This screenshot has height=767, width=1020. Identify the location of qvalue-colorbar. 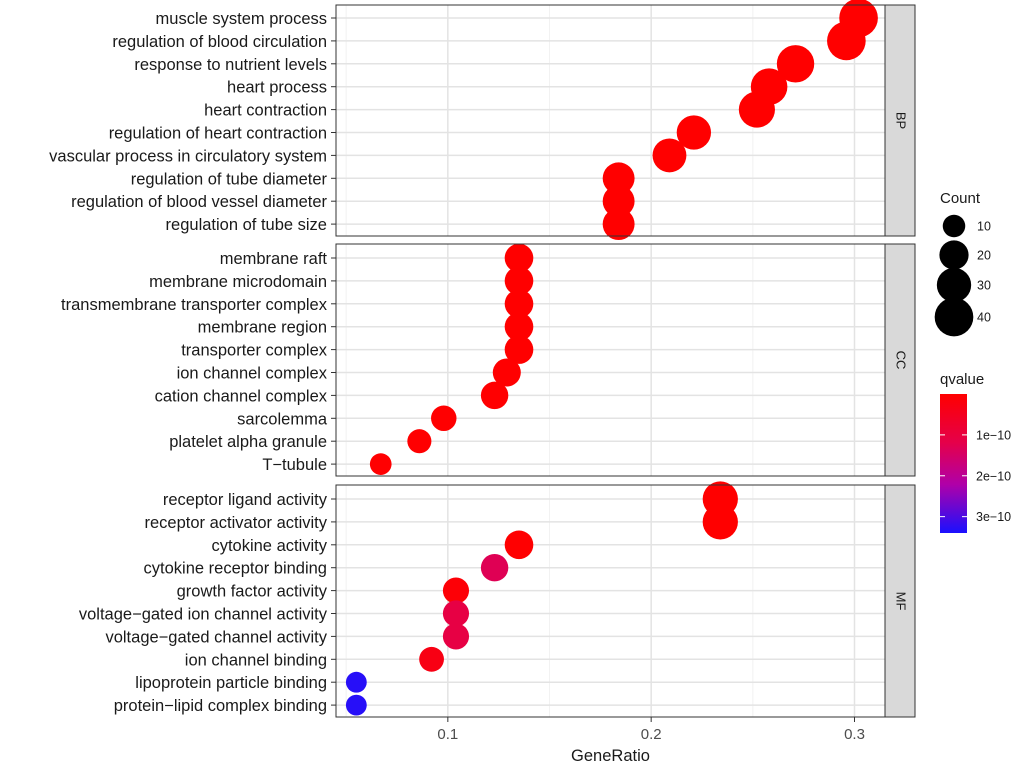
(953, 463).